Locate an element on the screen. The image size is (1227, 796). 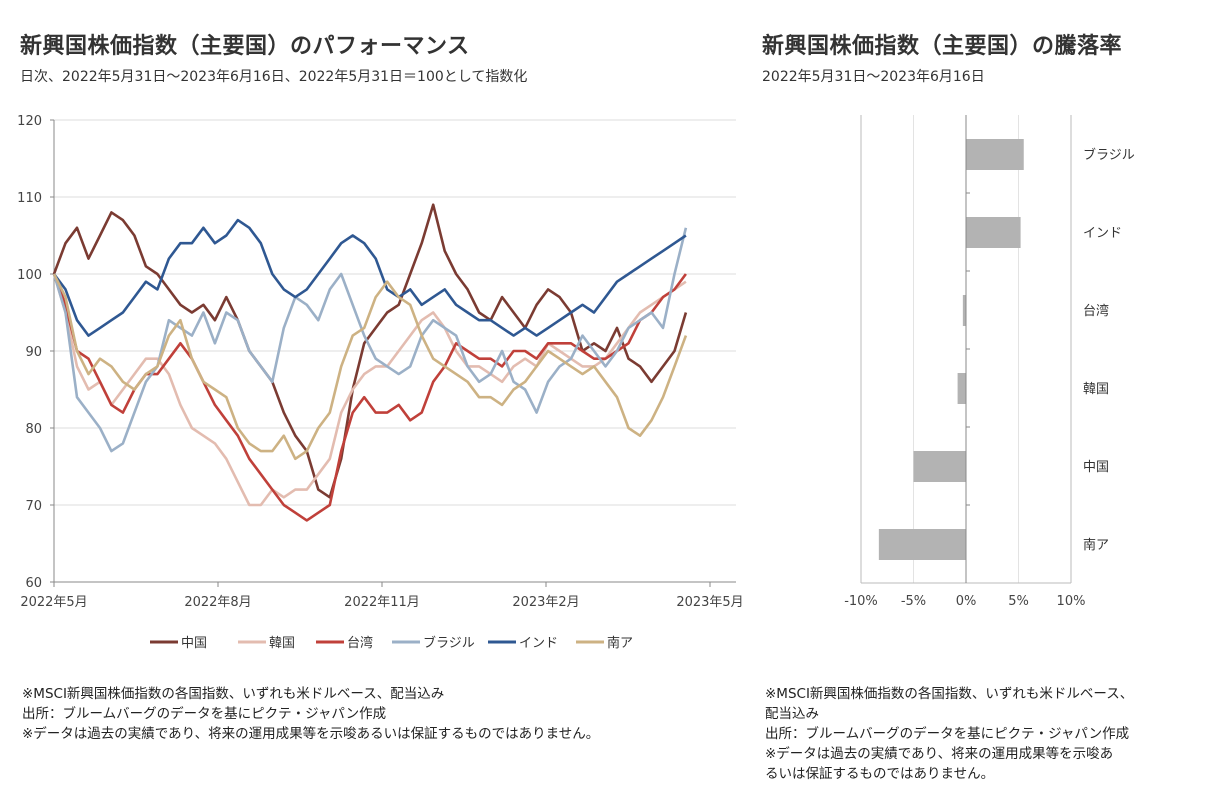
x-tick-label: 2022年5月 is located at coordinates (53, 602).